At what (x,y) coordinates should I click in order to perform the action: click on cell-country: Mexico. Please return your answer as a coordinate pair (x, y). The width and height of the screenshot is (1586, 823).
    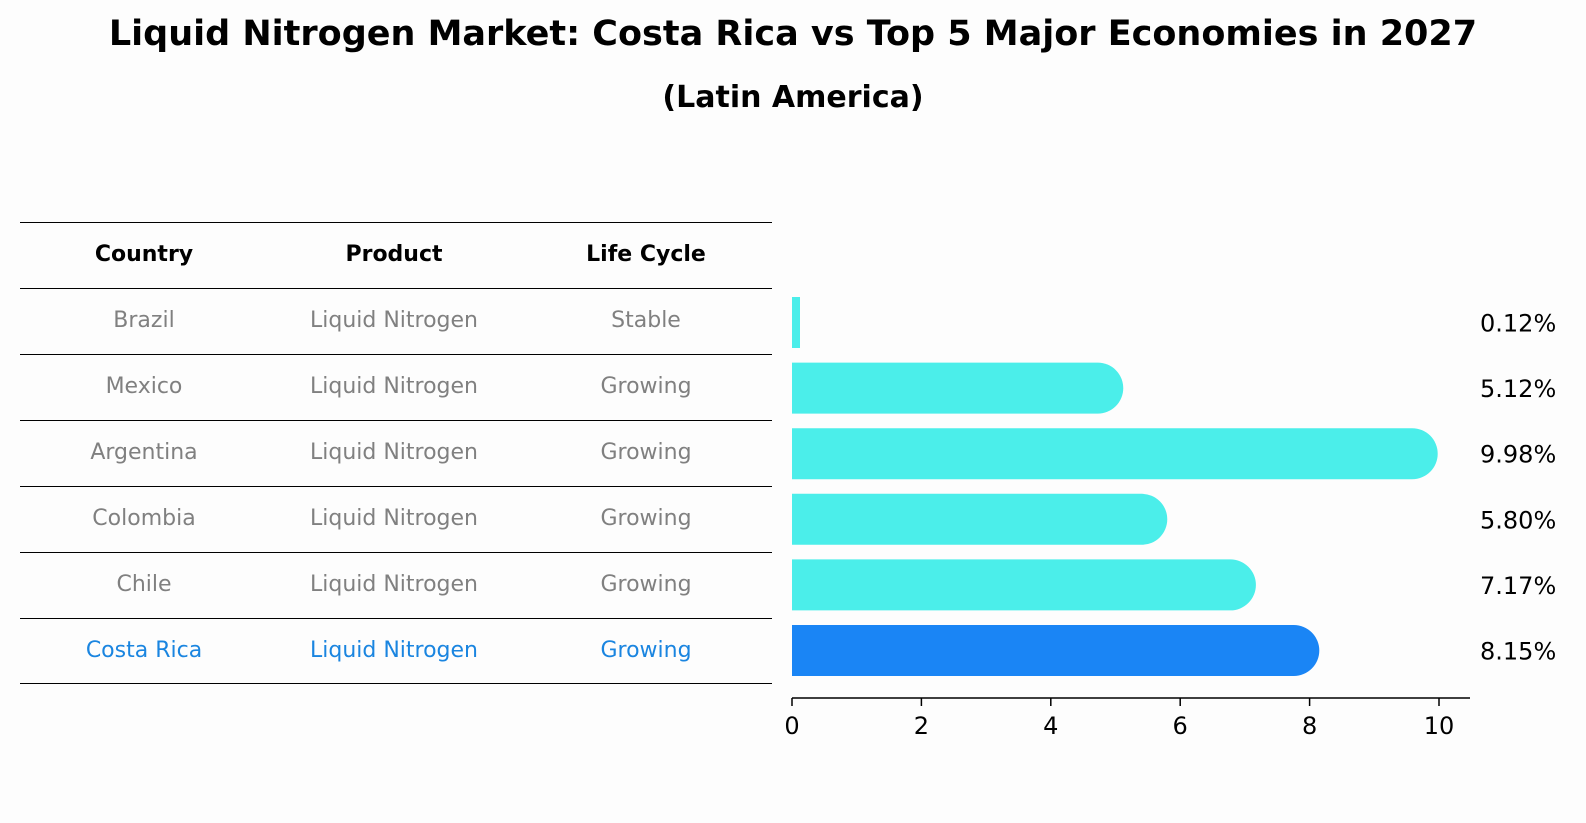
    Looking at the image, I should click on (144, 386).